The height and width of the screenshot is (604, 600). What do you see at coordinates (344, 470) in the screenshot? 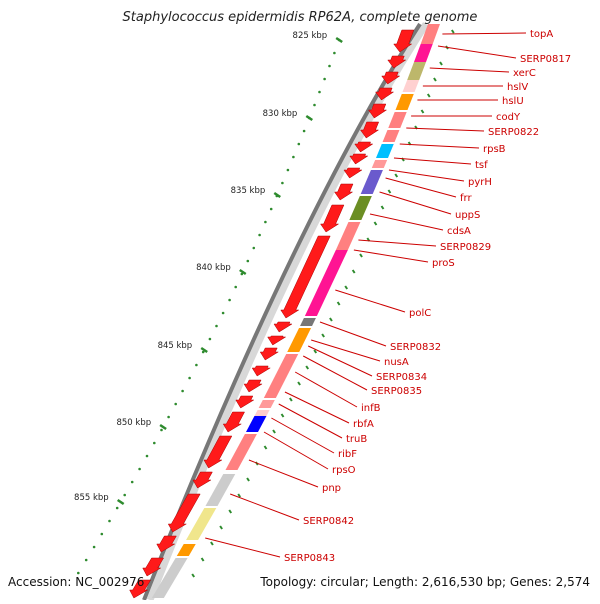
I see `gene-label: rpsO` at bounding box center [344, 470].